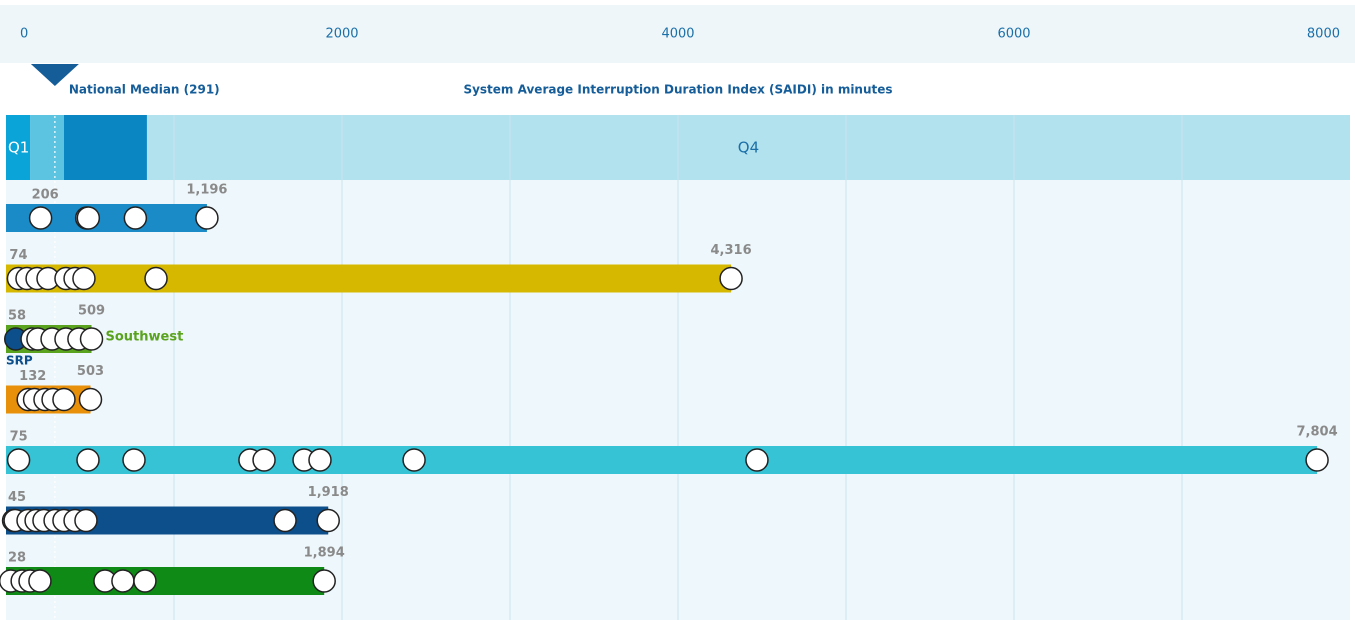 This screenshot has width=1355, height=620. What do you see at coordinates (19, 361) in the screenshot?
I see `utility-label: SRP` at bounding box center [19, 361].